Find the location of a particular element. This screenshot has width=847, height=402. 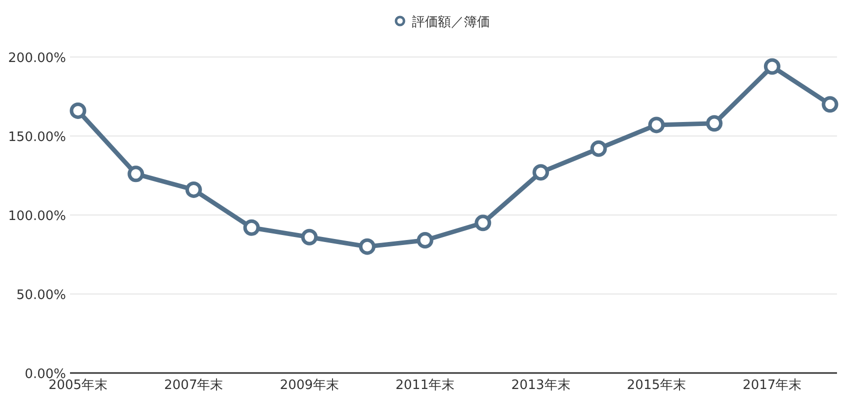

x-tick-label: 2011年末 is located at coordinates (425, 385).